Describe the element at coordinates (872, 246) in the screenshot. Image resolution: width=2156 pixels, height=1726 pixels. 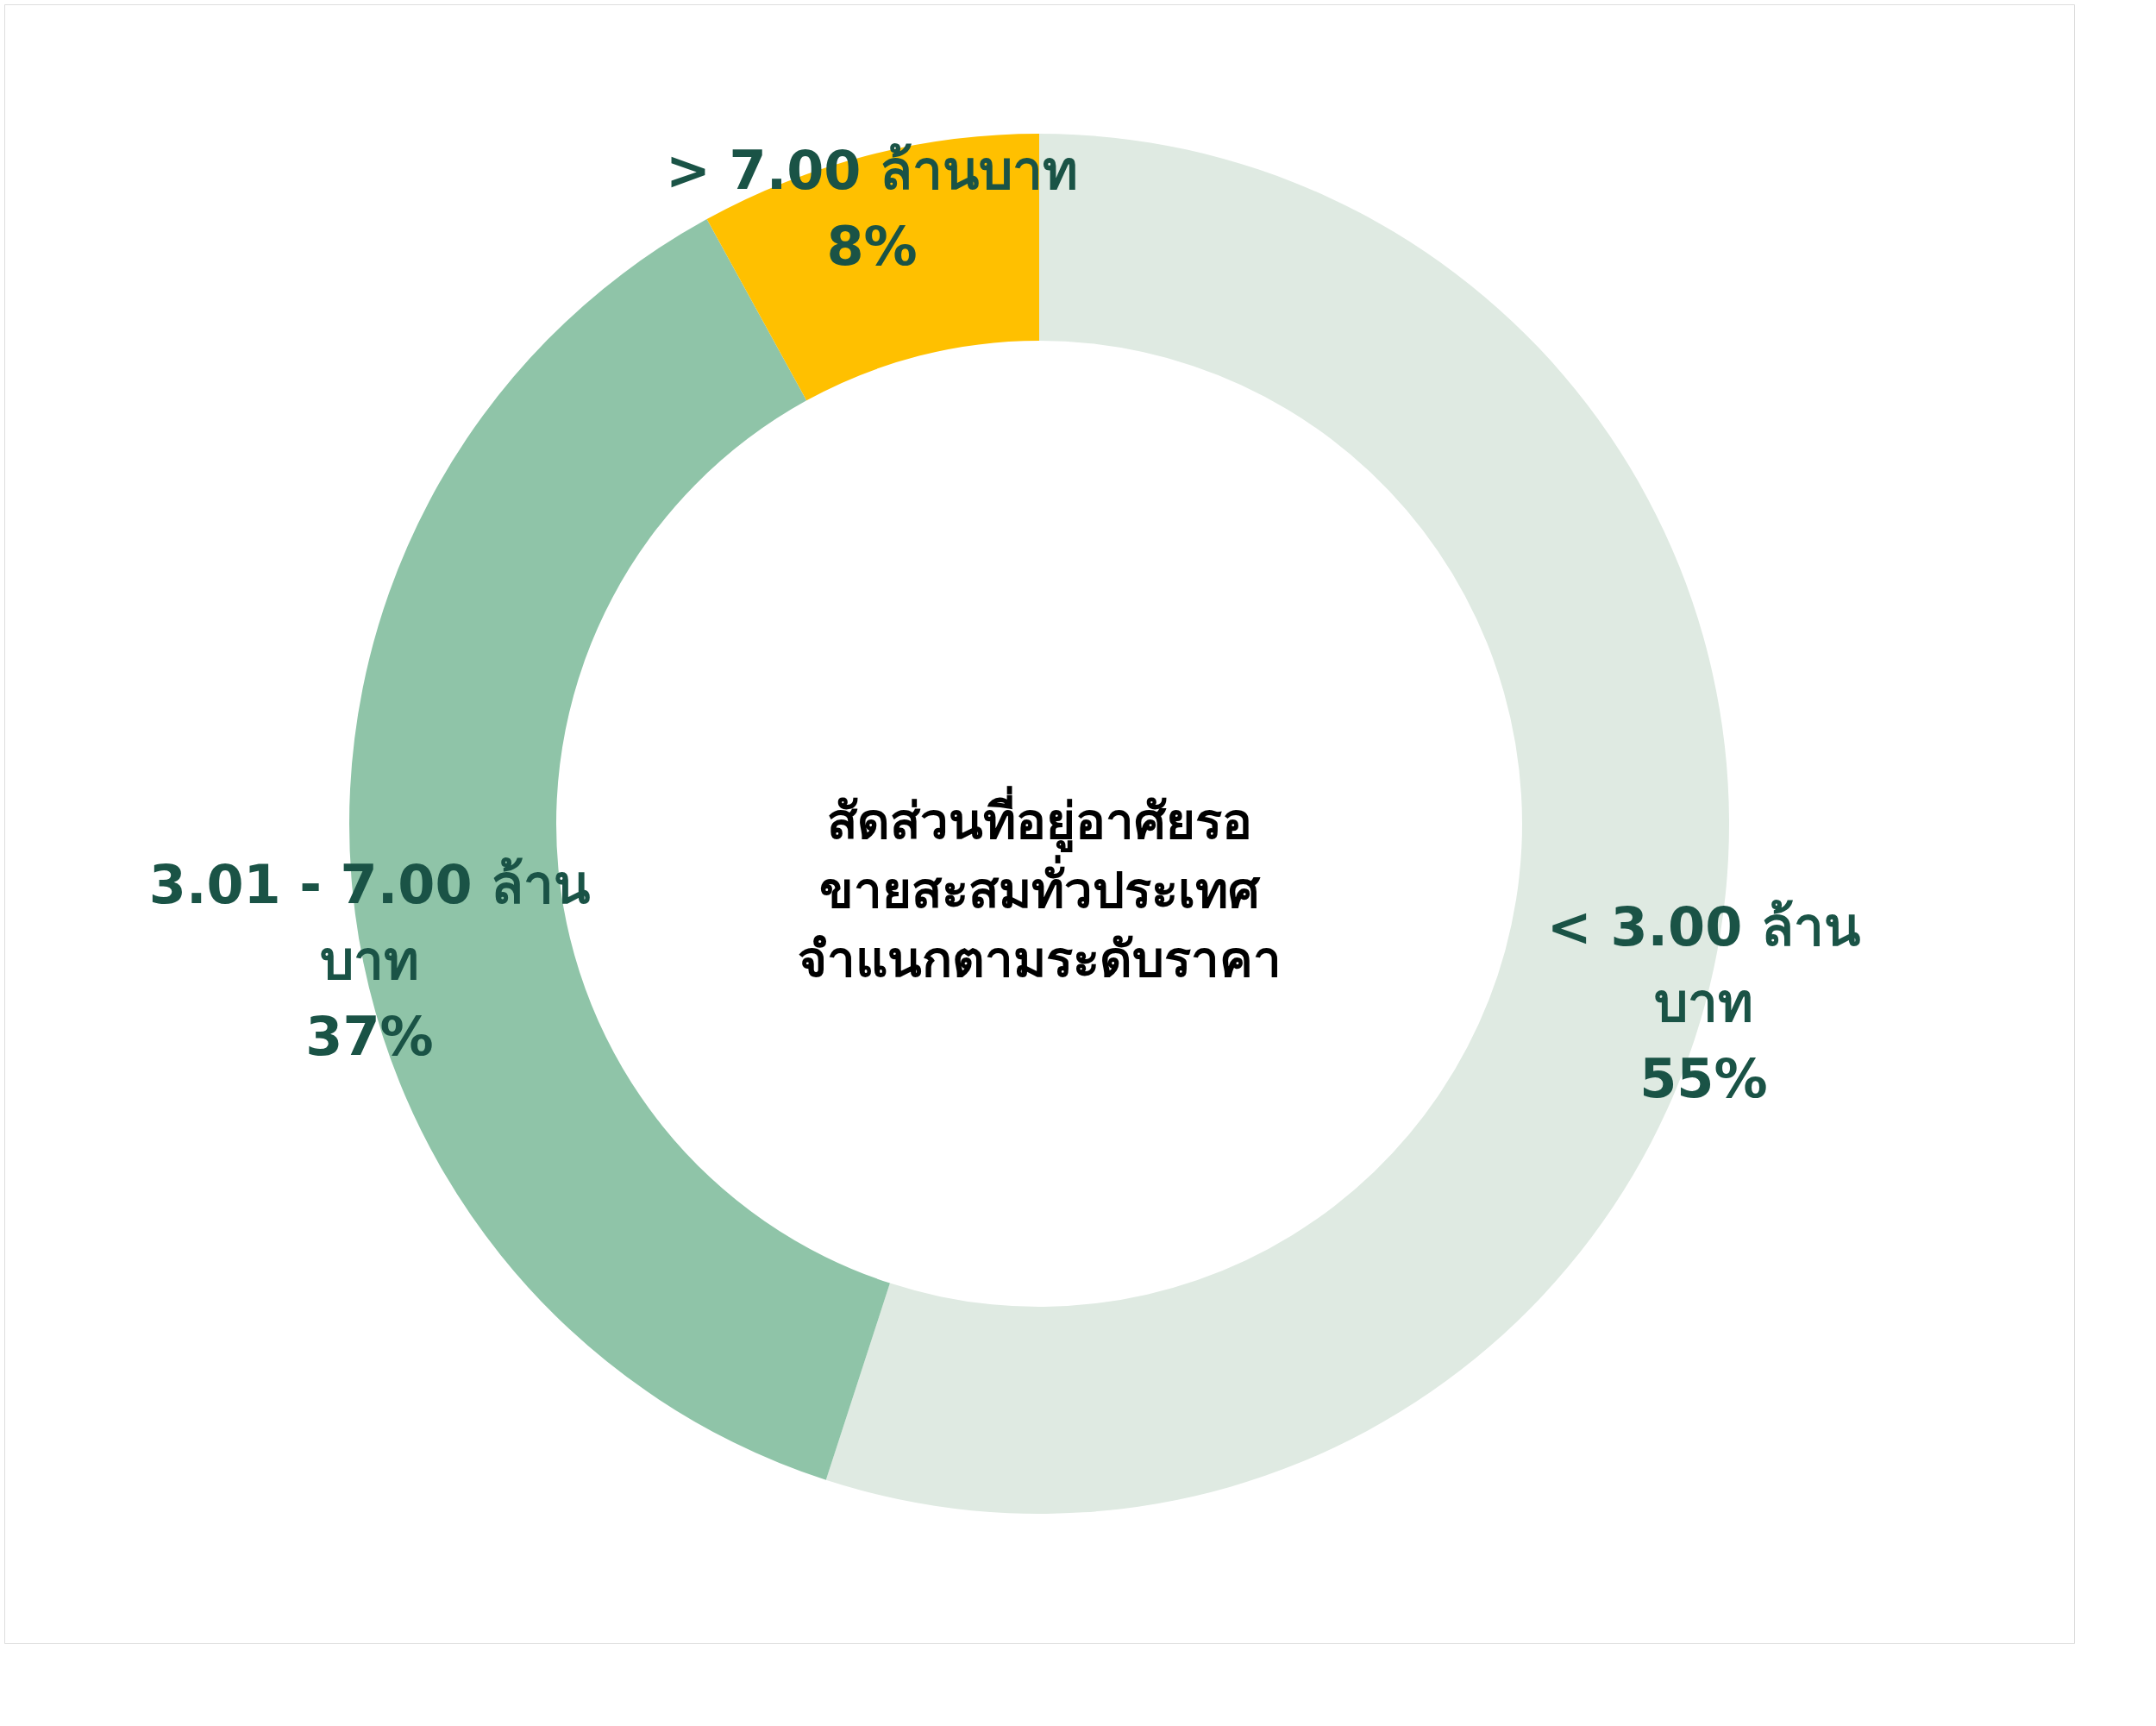
I see `data-label: 8%` at that location.